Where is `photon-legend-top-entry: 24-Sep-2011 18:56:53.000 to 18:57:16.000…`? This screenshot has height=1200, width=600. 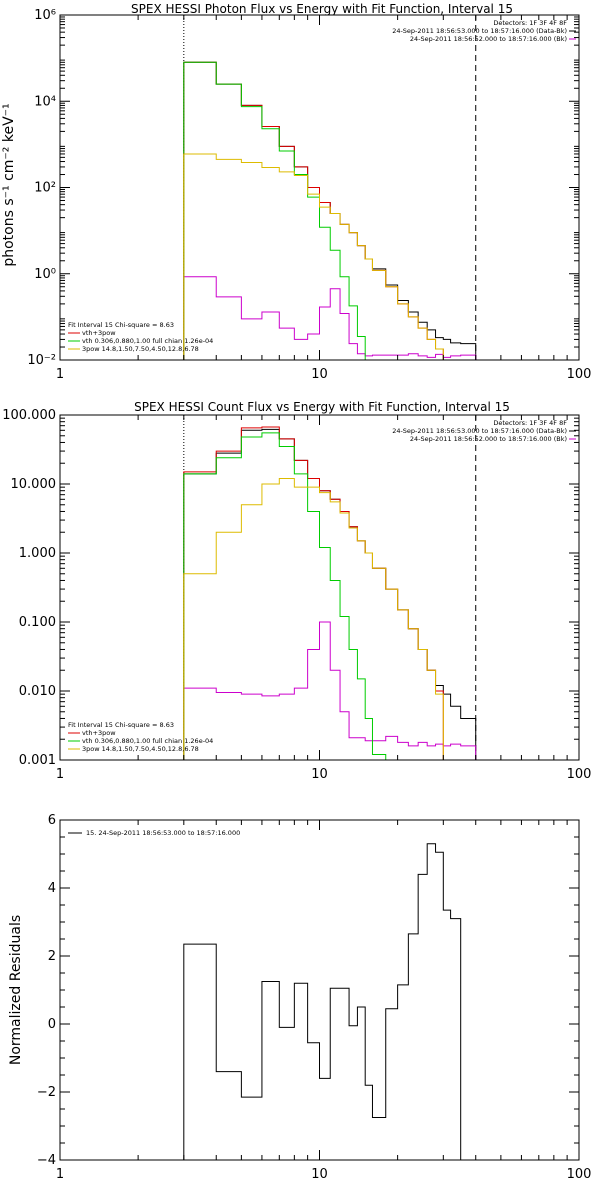
photon-legend-top-entry: 24-Sep-2011 18:56:53.000 to 18:57:16.000… is located at coordinates (479, 31).